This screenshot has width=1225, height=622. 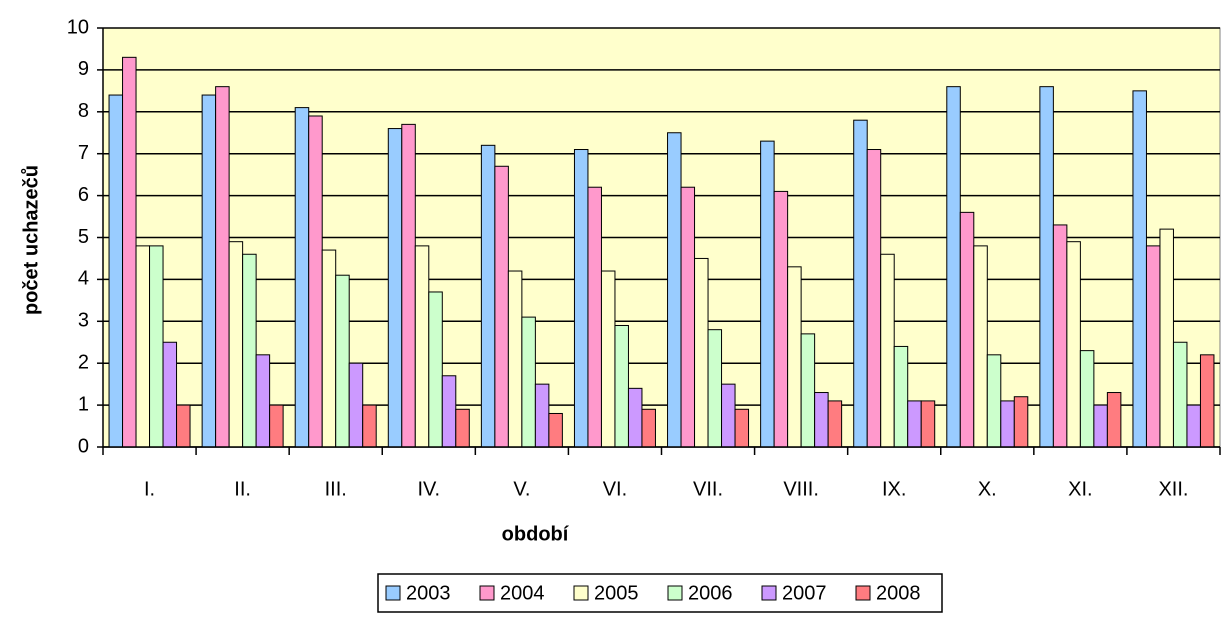 I want to click on x-tick-label: XII., so click(x=1173, y=489).